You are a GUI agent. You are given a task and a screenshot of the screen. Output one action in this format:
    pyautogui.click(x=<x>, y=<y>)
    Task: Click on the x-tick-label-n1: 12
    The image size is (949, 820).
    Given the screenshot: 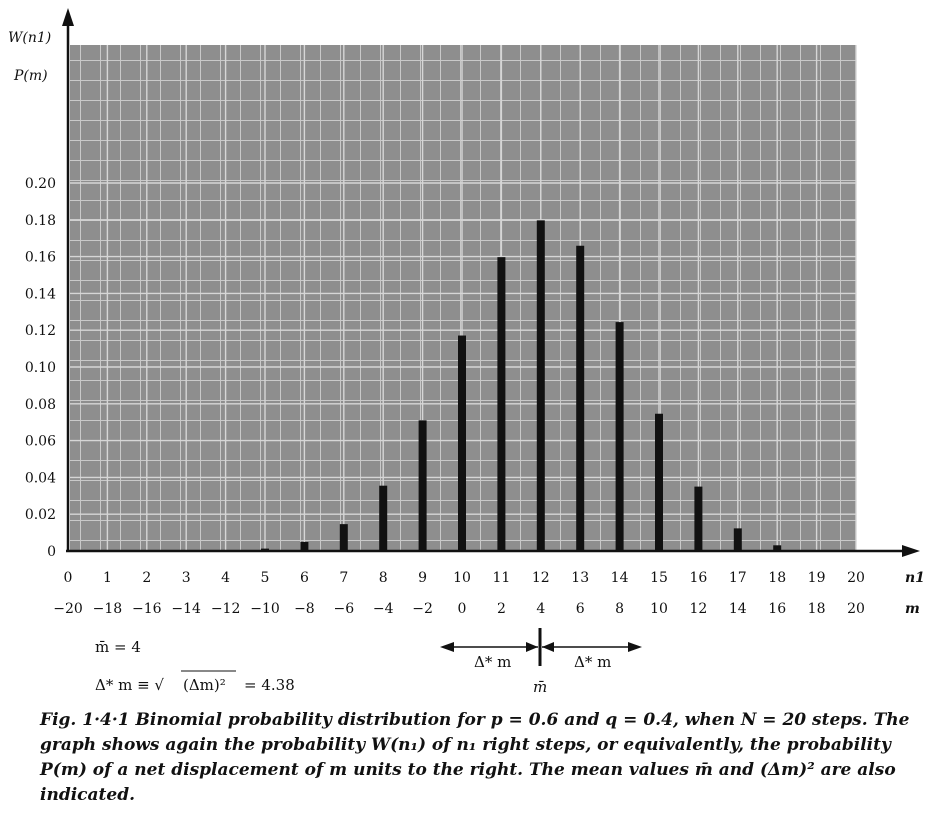 What is the action you would take?
    pyautogui.click(x=541, y=578)
    